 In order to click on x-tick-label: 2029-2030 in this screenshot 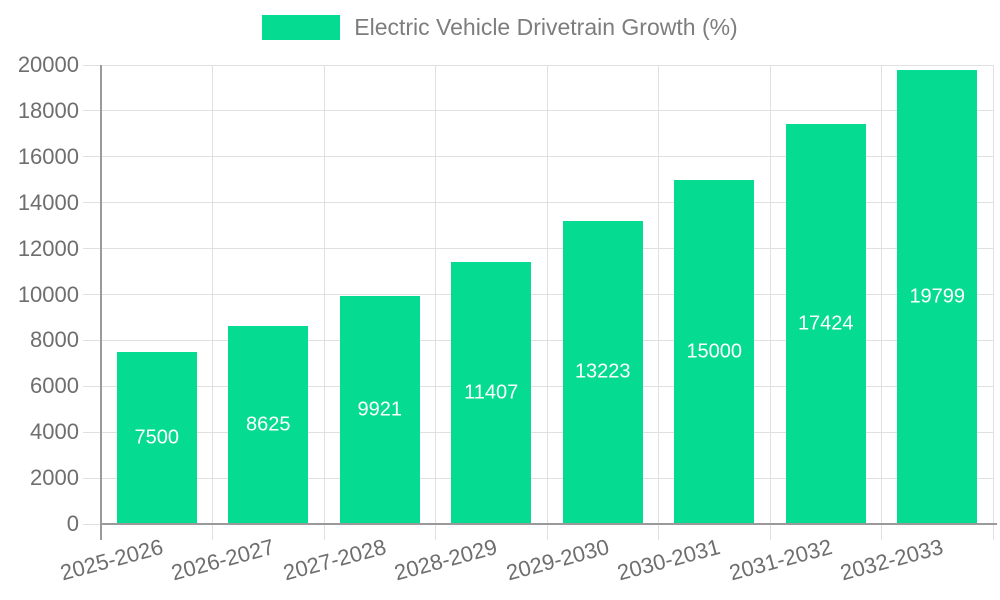, I will do `click(557, 560)`.